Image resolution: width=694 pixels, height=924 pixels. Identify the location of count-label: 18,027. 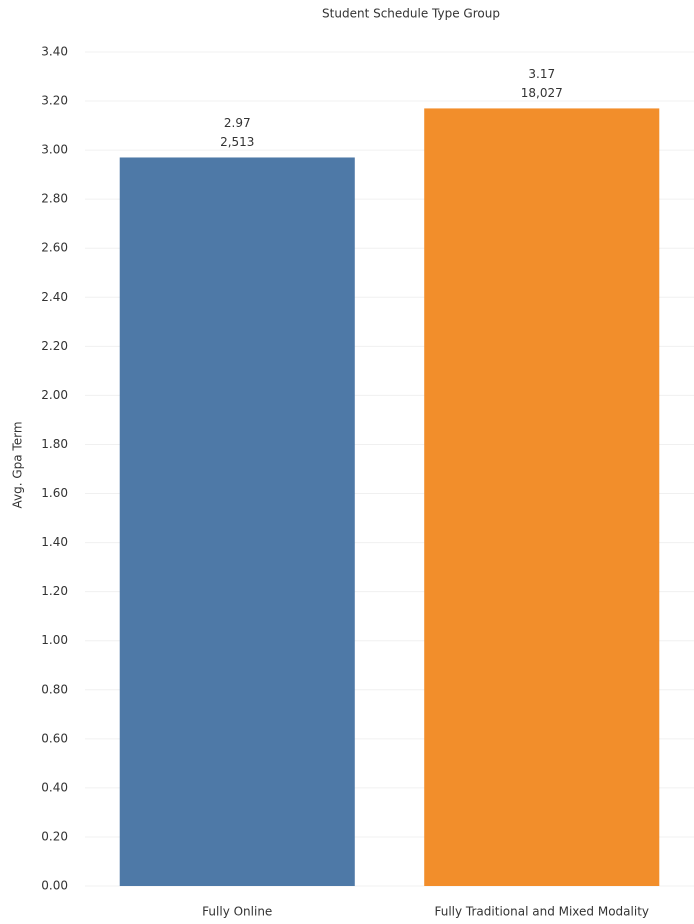
(542, 93).